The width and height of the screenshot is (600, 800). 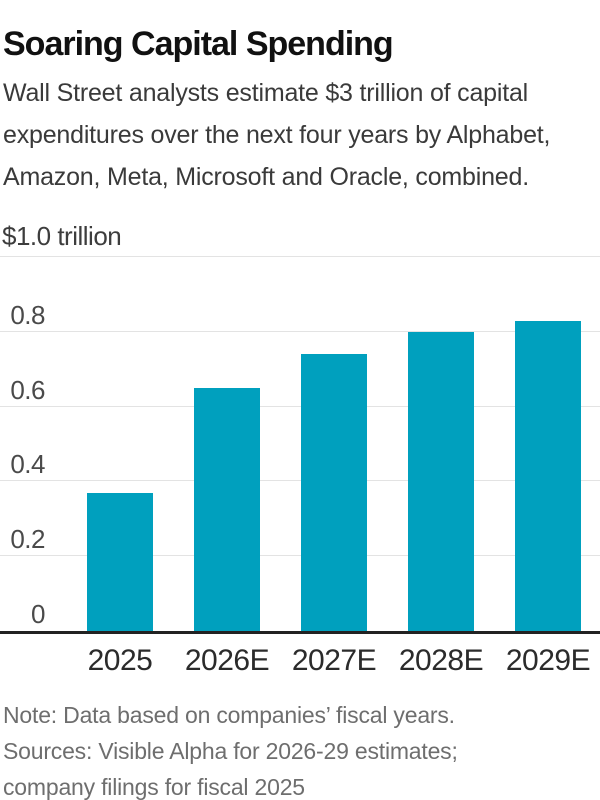 What do you see at coordinates (227, 660) in the screenshot?
I see `x-axis-label-2026E: 2026E` at bounding box center [227, 660].